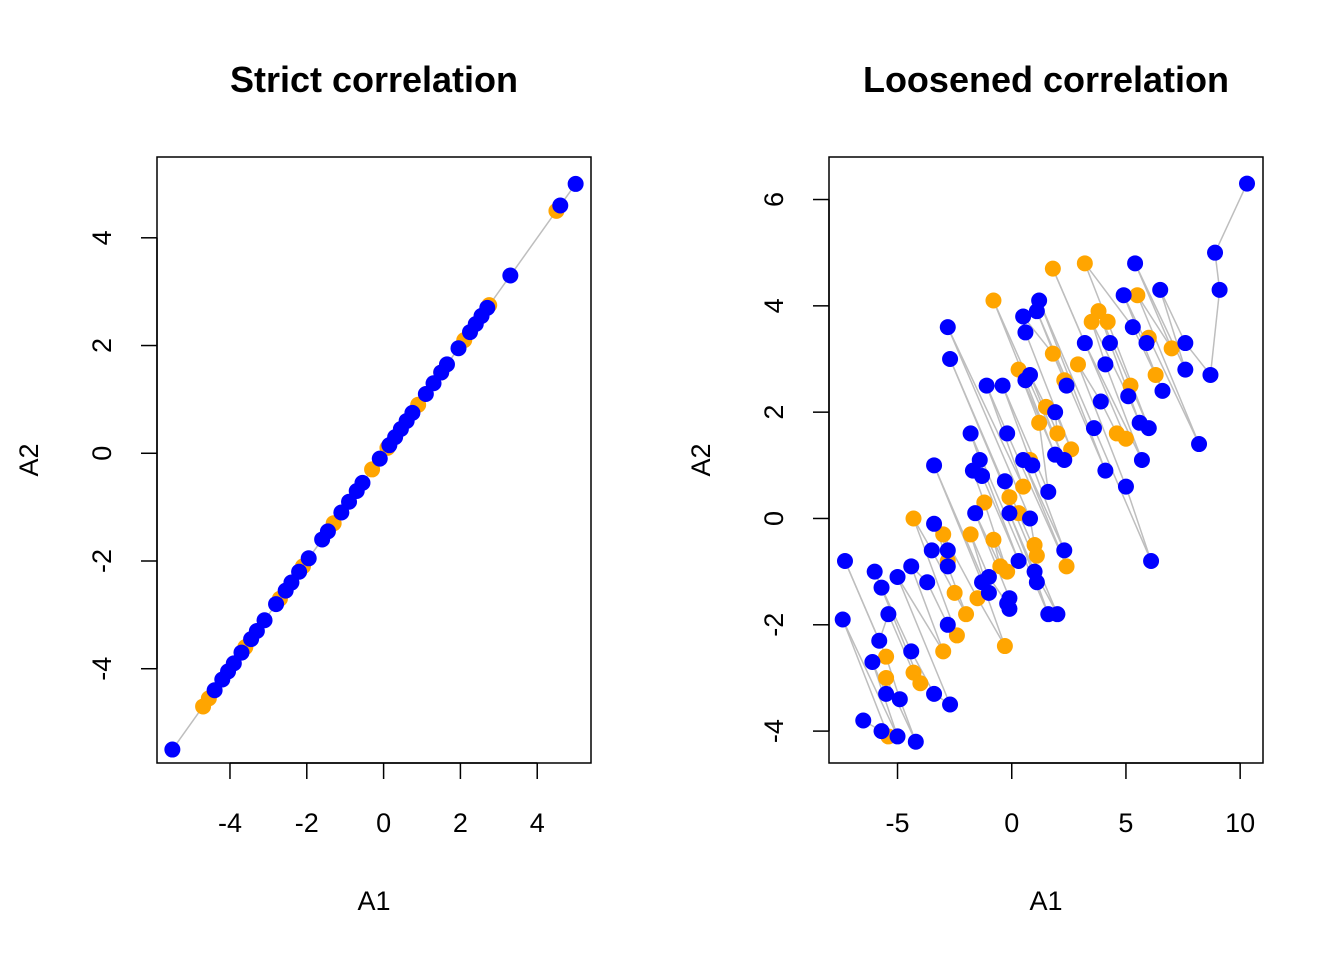 Image resolution: width=1344 pixels, height=960 pixels. What do you see at coordinates (307, 823) in the screenshot?
I see `x-tick-label: -2` at bounding box center [307, 823].